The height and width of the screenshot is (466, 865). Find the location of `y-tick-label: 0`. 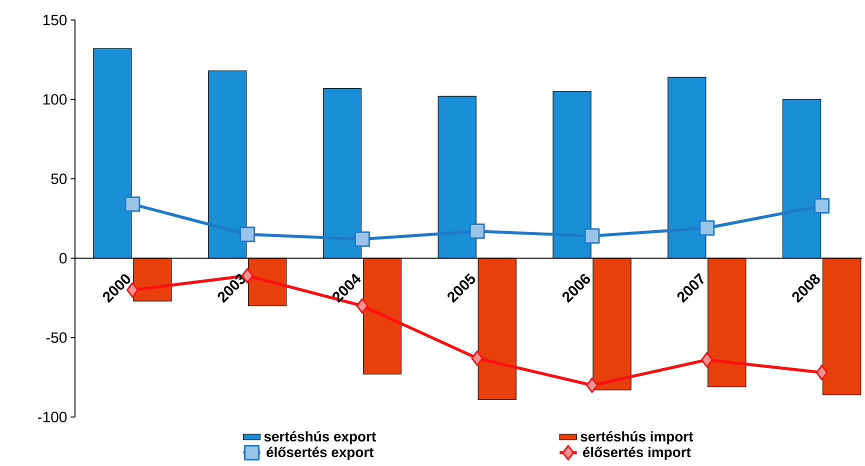

y-tick-label: 0 is located at coordinates (63, 258).